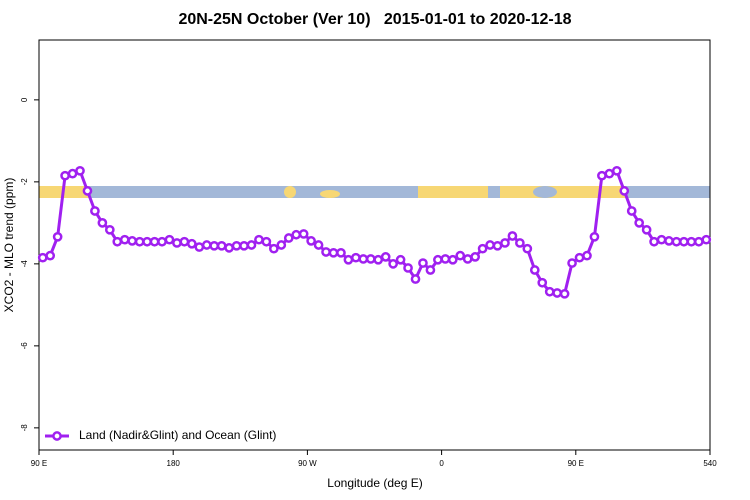 The image size is (750, 500). Describe the element at coordinates (374, 483) in the screenshot. I see `x-axis-label: Longitude (deg E)` at that location.